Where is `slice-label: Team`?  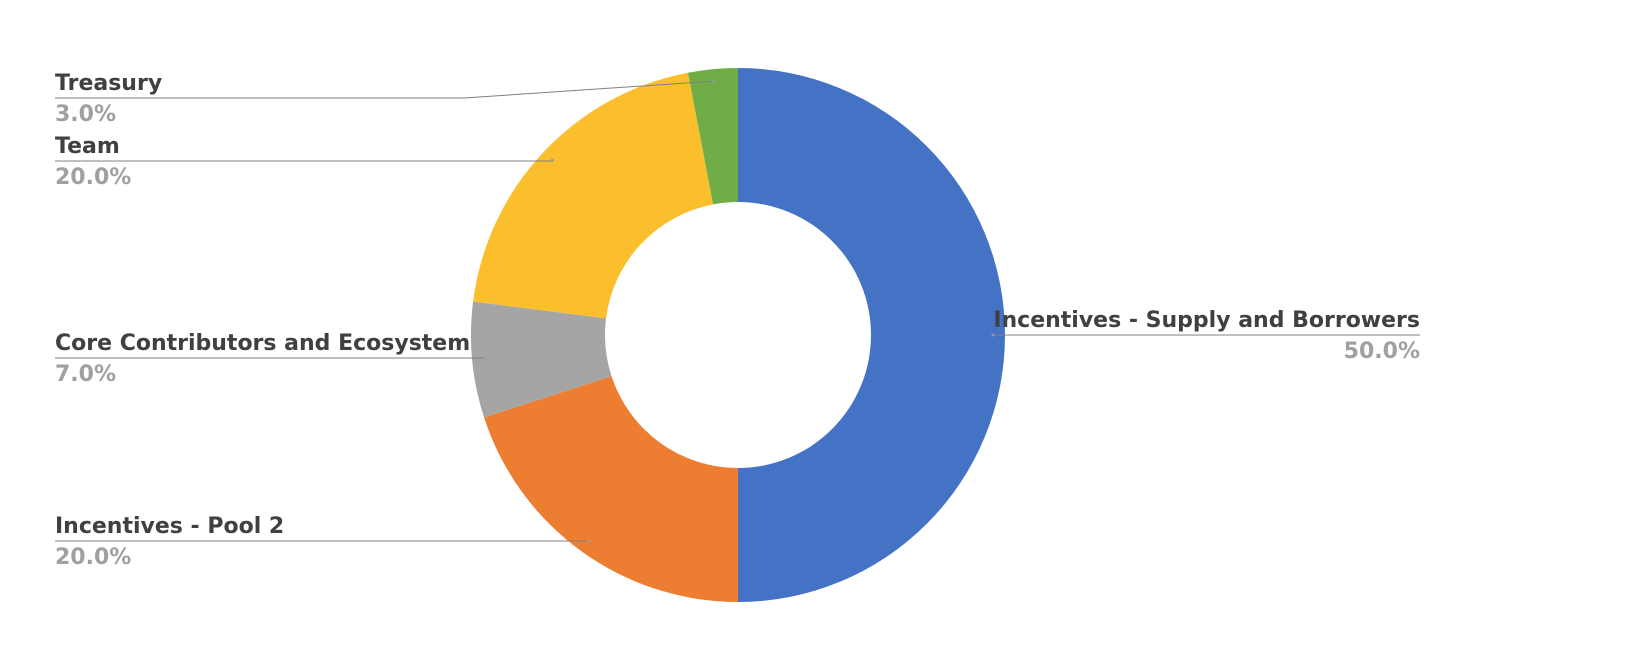
slice-label: Team is located at coordinates (87, 146).